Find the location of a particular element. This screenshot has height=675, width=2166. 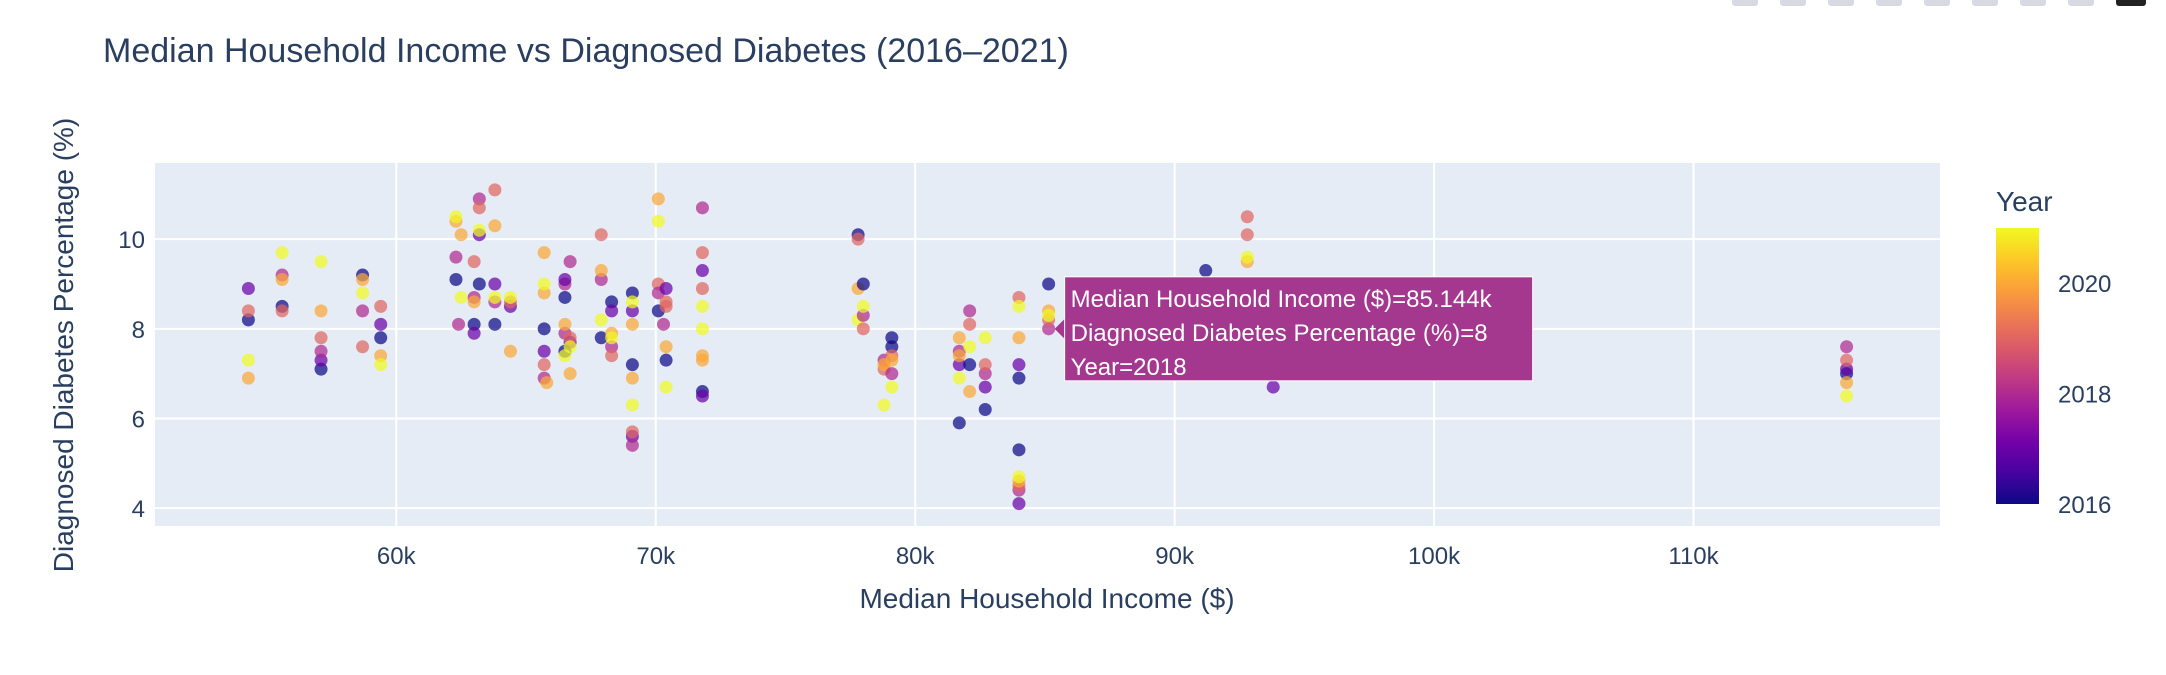

autoscale-icon is located at coordinates (2033, 3).